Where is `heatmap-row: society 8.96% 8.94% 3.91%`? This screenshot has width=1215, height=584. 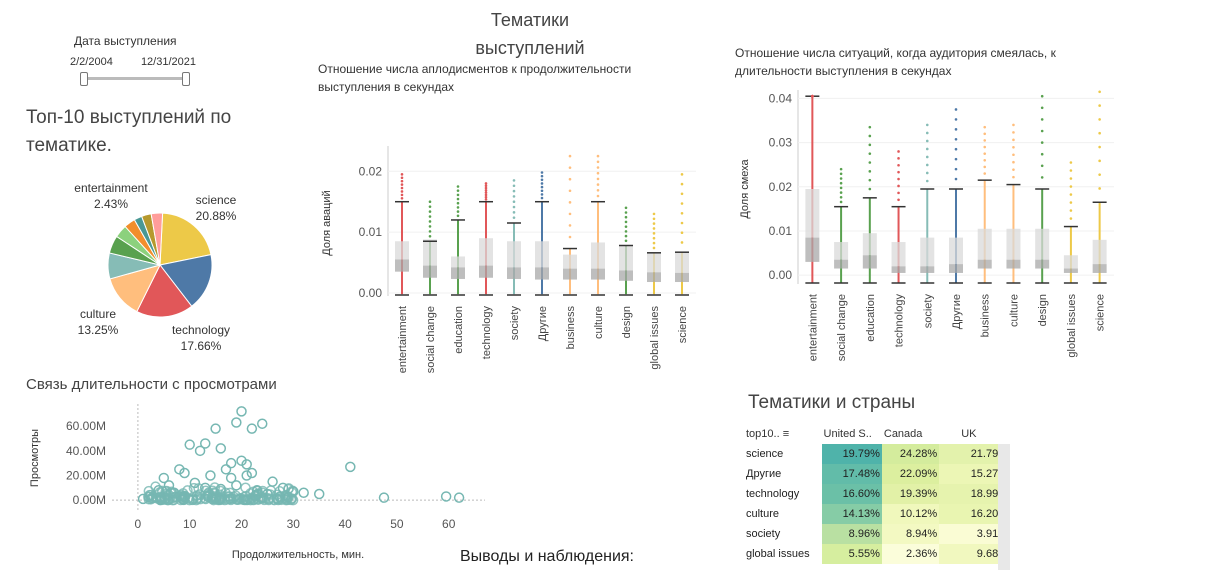
heatmap-row: society 8.96% 8.94% 3.91% is located at coordinates (877, 534).